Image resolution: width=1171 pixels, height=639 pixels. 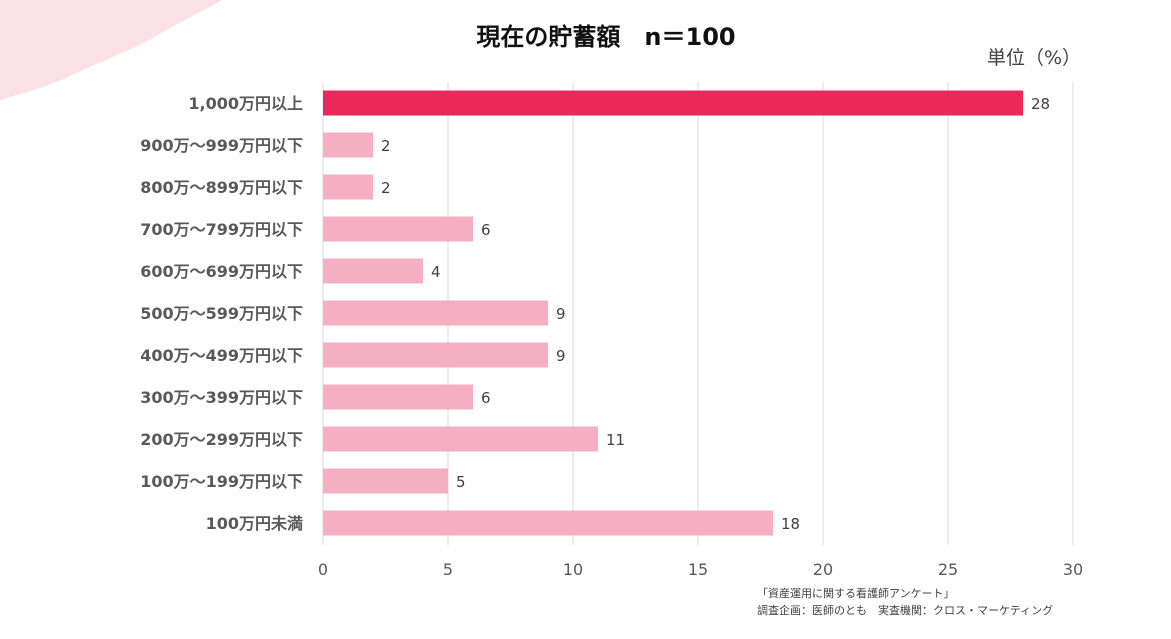 What do you see at coordinates (245, 103) in the screenshot?
I see `category-label: 1,000万円以上` at bounding box center [245, 103].